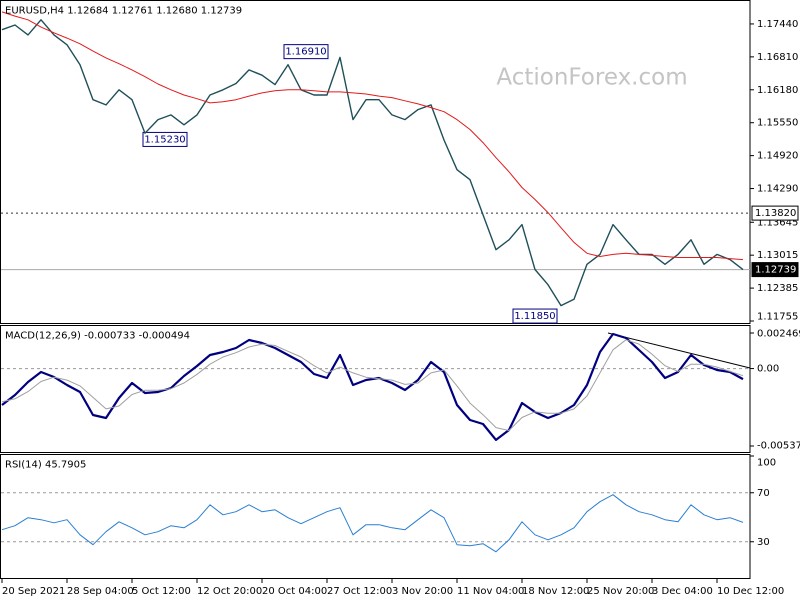 This screenshot has height=600, width=800. I want to click on y-tick-label: 100, so click(766, 463).